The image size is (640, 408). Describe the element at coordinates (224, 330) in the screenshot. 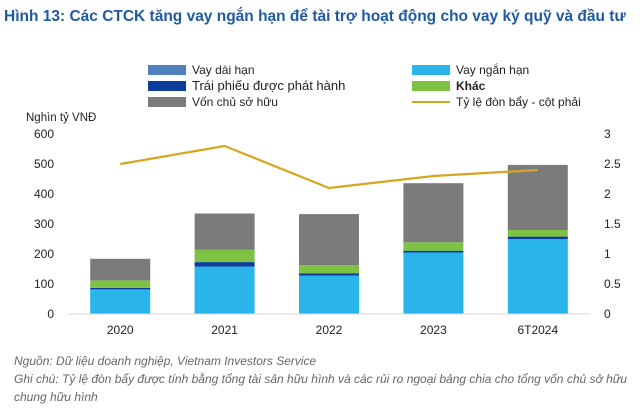

I see `x-tick-label: 2021` at that location.